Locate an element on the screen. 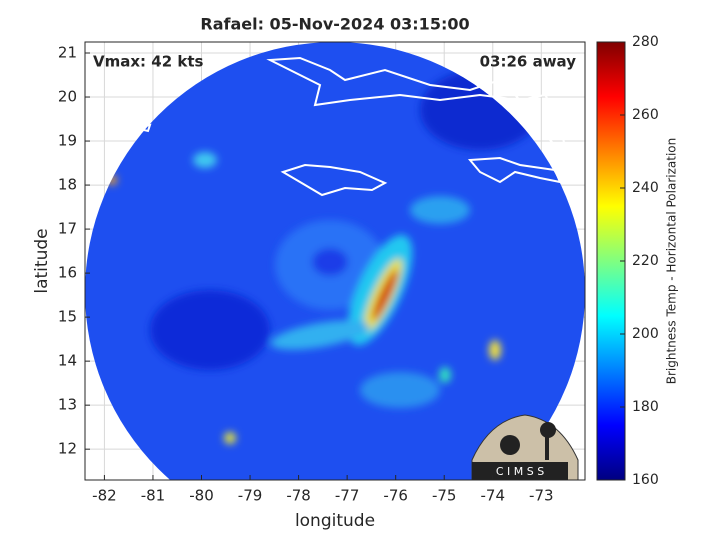 This screenshot has height=540, width=720. x-tick-label: -77 is located at coordinates (347, 496).